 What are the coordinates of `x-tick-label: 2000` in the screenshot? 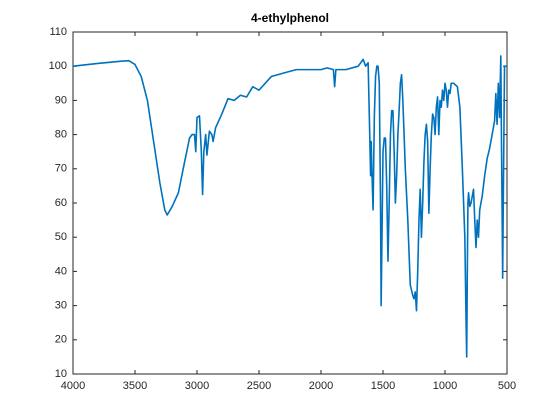 It's located at (321, 386).